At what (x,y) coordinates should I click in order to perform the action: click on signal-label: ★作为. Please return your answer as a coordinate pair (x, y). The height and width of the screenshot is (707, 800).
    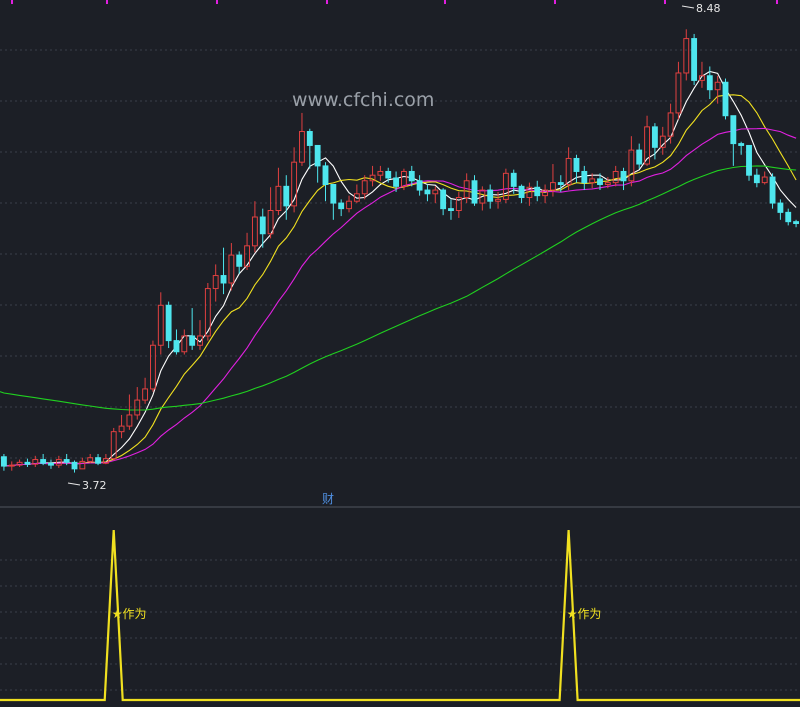
    Looking at the image, I should click on (584, 614).